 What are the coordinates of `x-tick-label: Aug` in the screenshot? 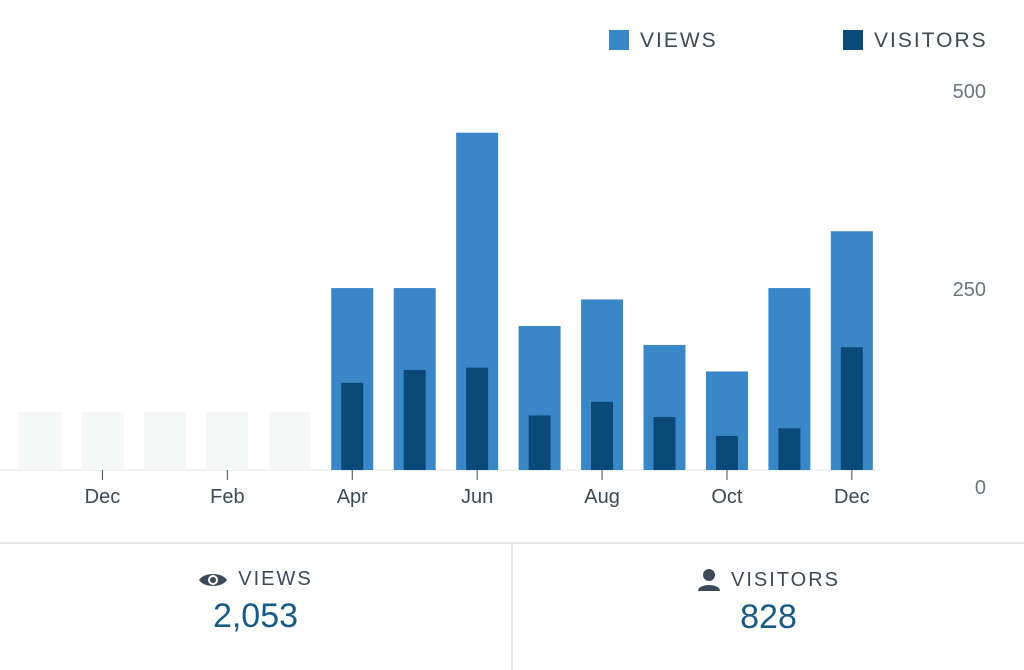 It's located at (602, 497).